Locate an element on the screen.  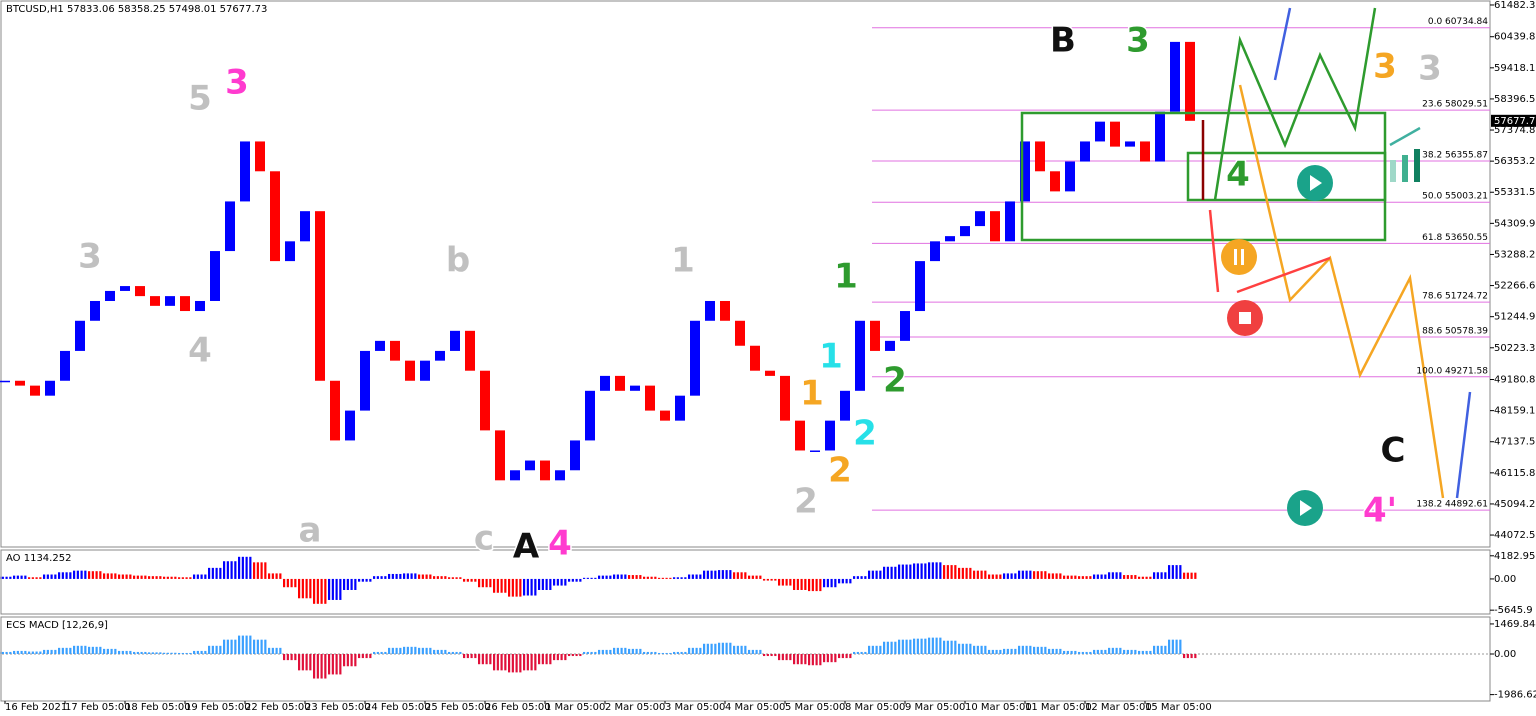
y-tick-label: -5645.9 is located at coordinates (1513, 610).